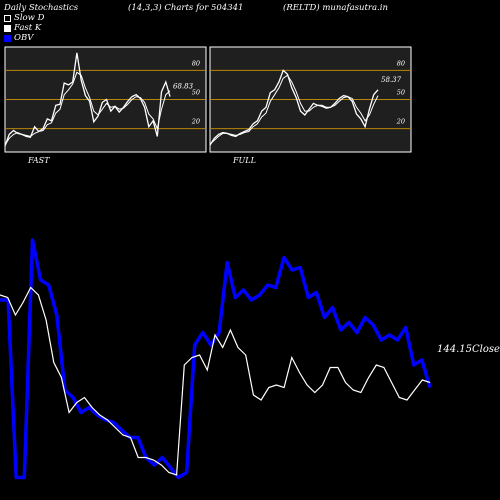 This screenshot has height=500, width=500. I want to click on full-panel-title: FULL, so click(244, 160).